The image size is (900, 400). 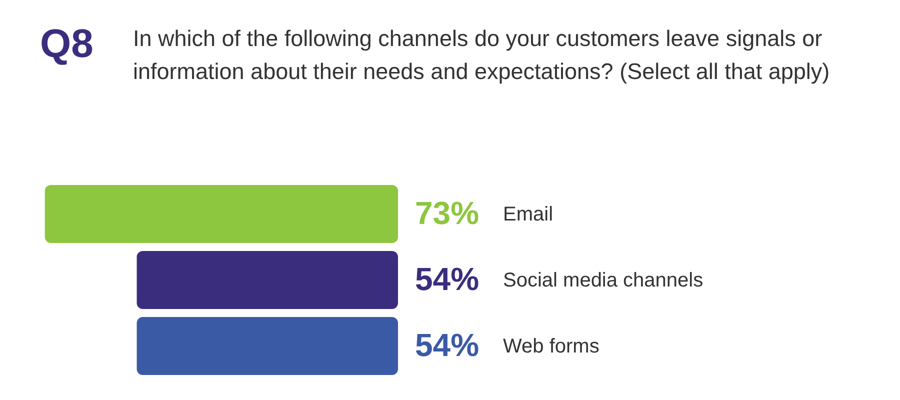 What do you see at coordinates (551, 347) in the screenshot?
I see `y-tick-label: Web forms` at bounding box center [551, 347].